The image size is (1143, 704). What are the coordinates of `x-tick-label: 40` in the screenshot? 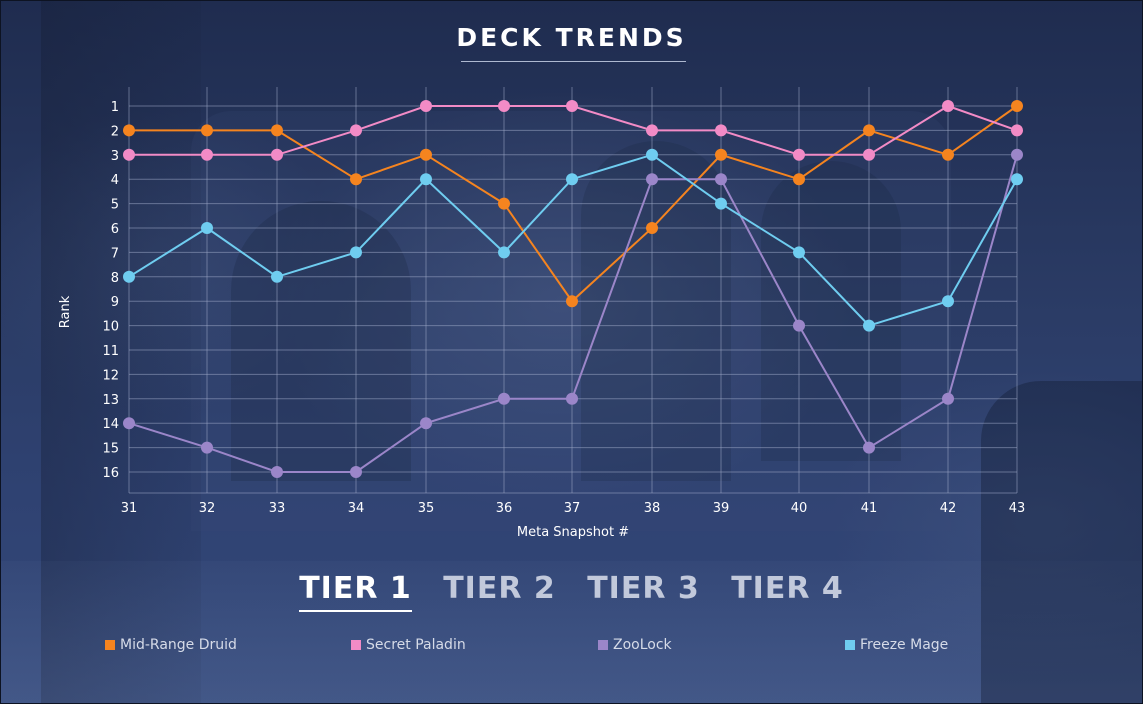 It's located at (799, 508).